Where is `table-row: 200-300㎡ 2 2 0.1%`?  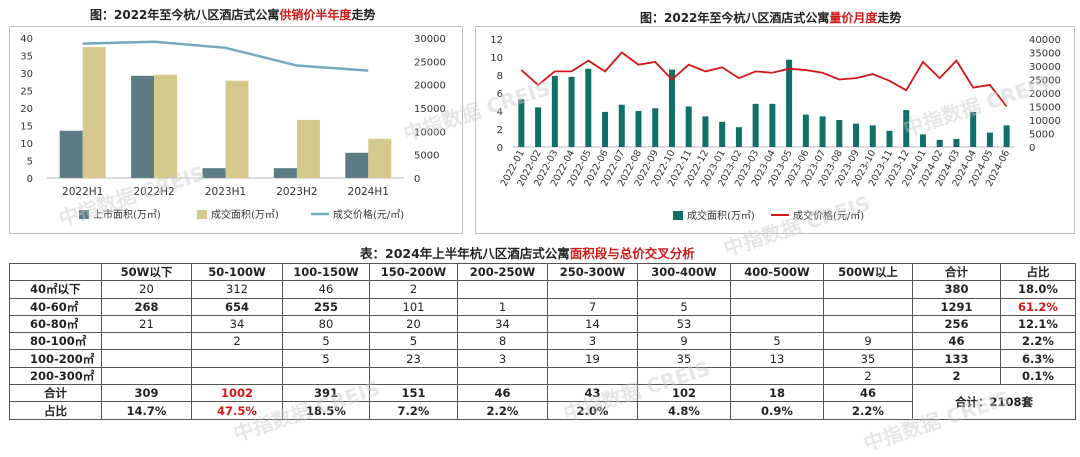
table-row: 200-300㎡ 2 2 0.1% is located at coordinates (542, 376).